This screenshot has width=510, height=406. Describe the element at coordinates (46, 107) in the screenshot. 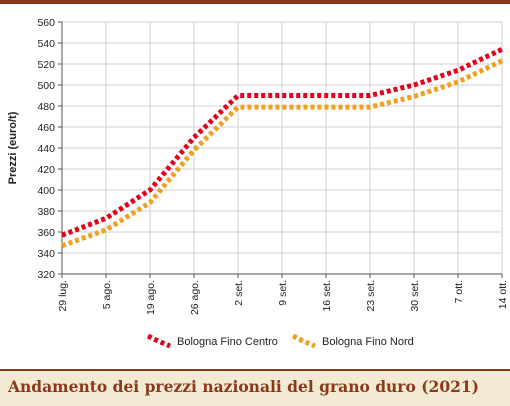

I see `y-tick-label: 480` at that location.